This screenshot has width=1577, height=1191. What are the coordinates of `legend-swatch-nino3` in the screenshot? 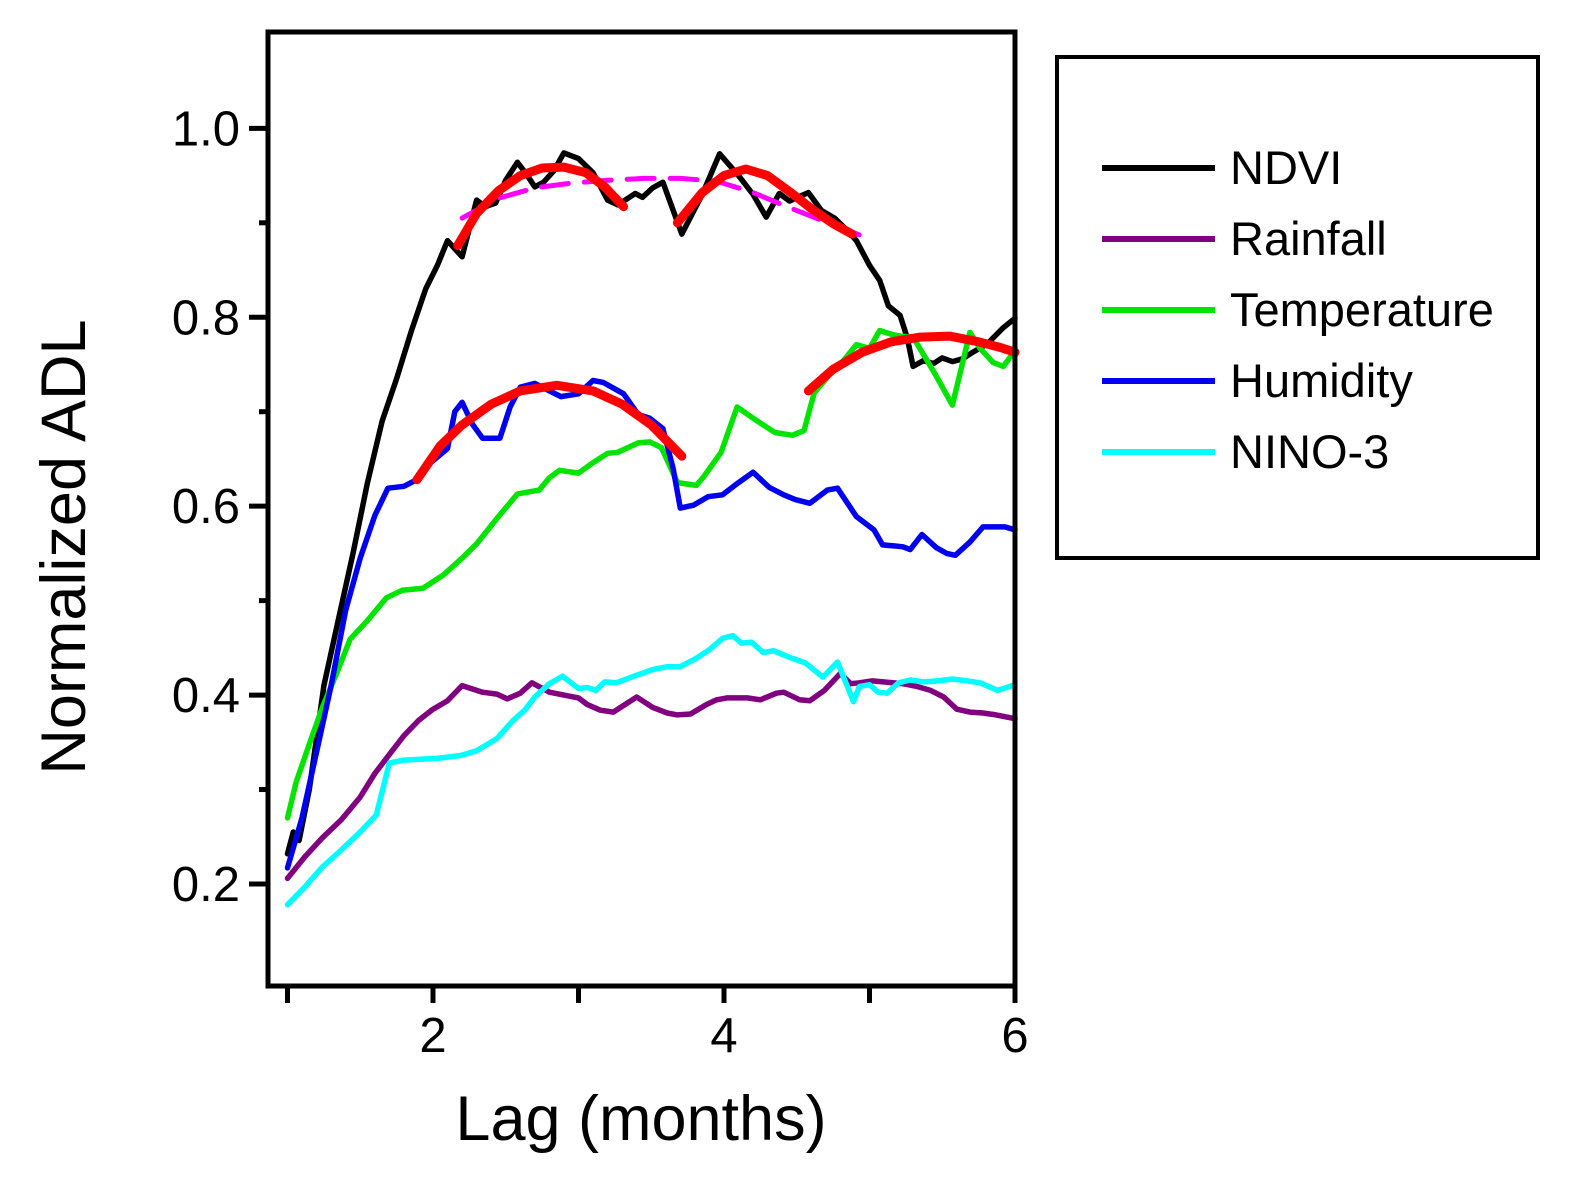 It's located at (1158, 451).